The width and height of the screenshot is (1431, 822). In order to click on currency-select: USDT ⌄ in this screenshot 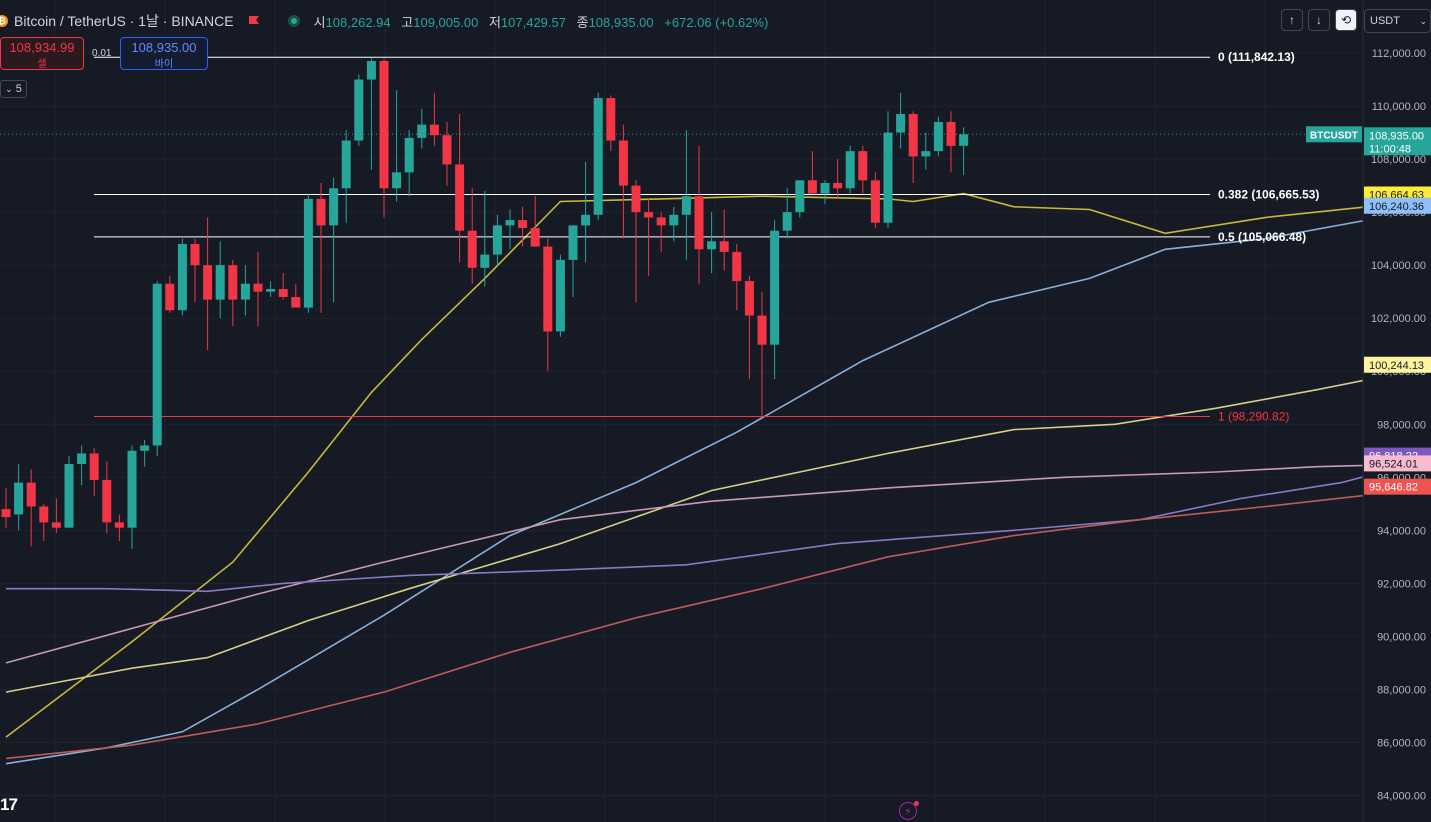, I will do `click(1397, 21)`.